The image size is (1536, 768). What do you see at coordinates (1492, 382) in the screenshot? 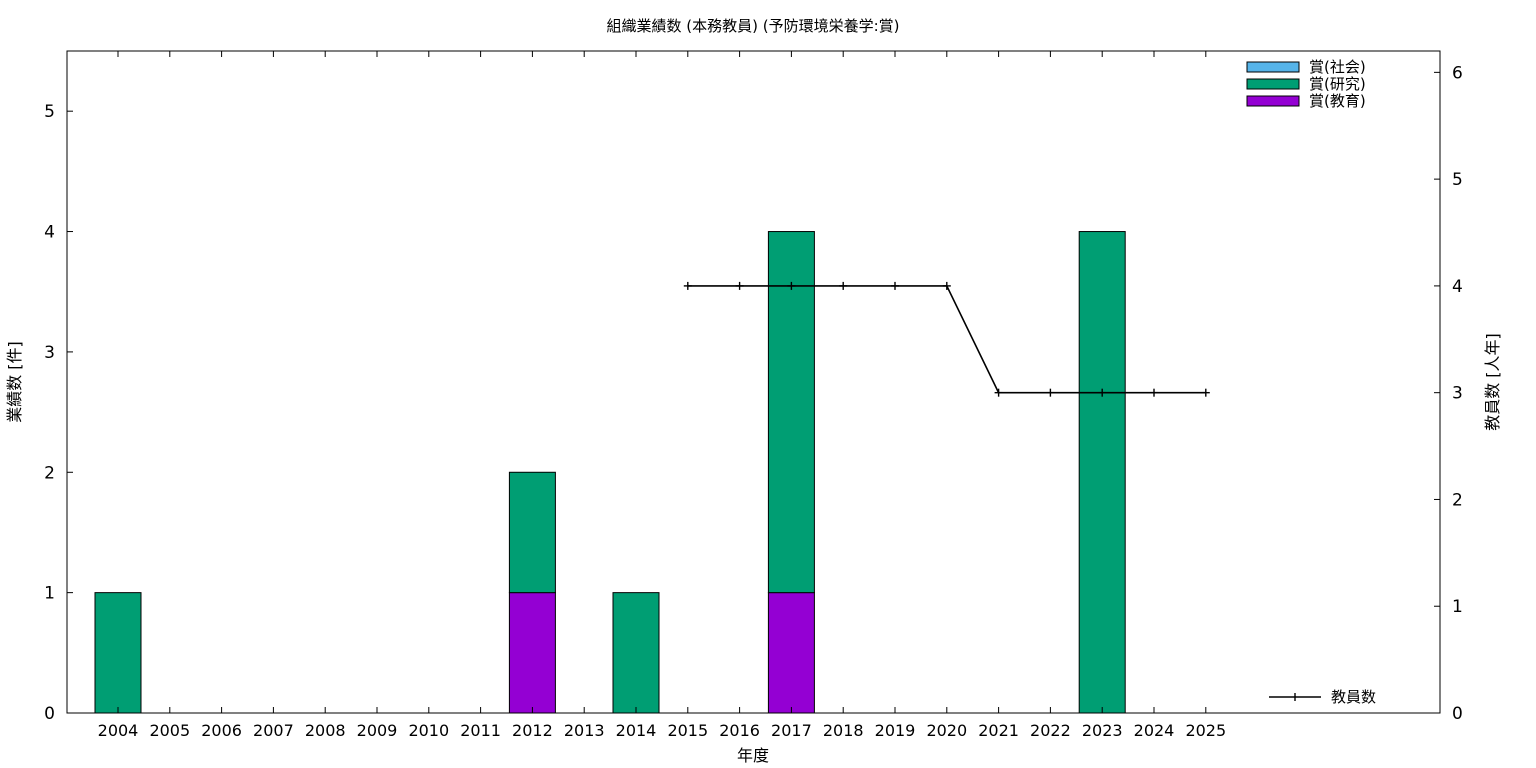
I see `y2-axis-label: 教員数 [人年]` at bounding box center [1492, 382].